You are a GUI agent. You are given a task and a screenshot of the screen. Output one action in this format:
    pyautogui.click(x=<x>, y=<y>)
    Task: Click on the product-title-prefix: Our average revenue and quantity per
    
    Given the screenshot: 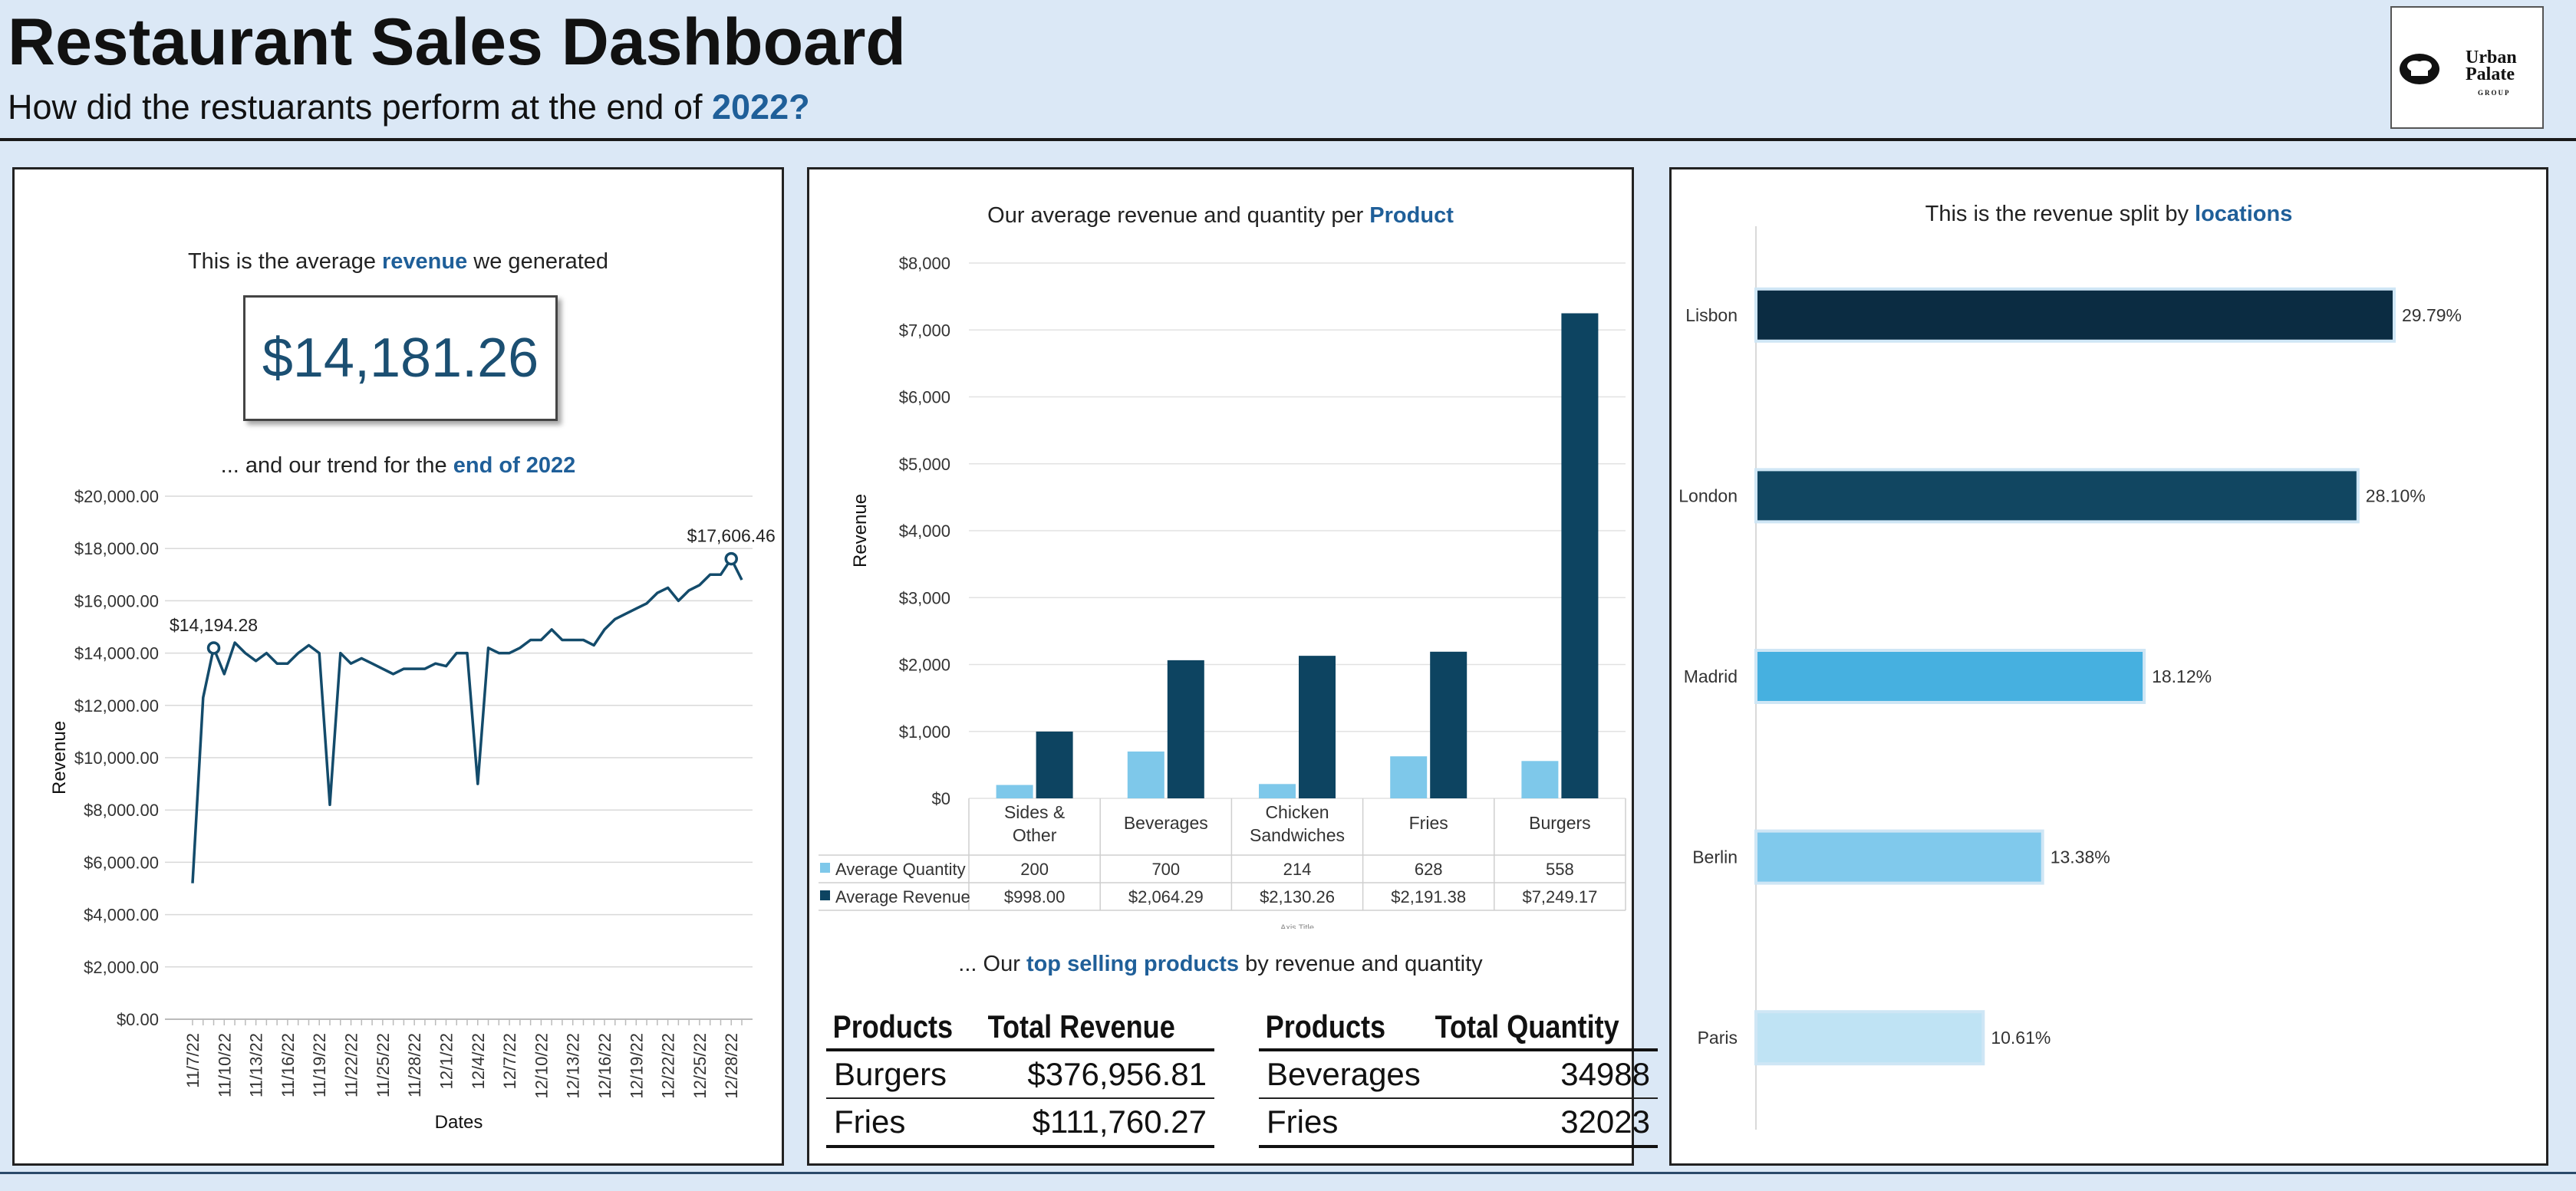 What is the action you would take?
    pyautogui.click(x=1178, y=215)
    